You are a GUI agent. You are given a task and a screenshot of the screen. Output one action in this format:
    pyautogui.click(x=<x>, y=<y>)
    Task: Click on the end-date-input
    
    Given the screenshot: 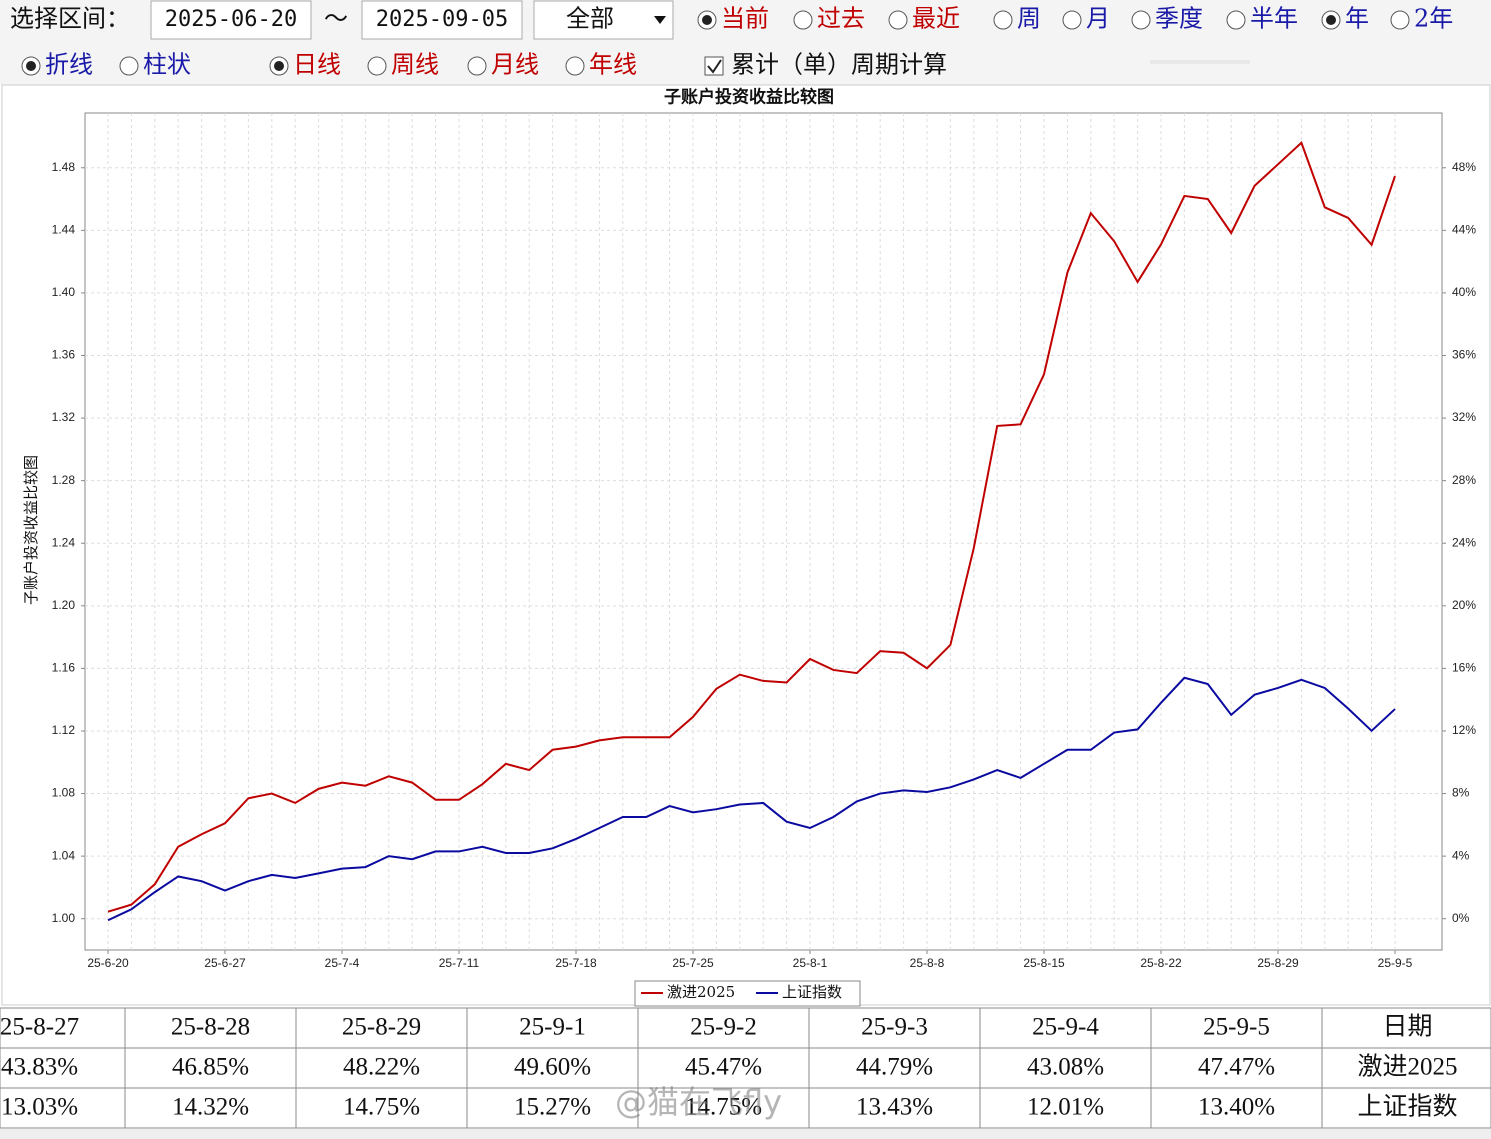 What is the action you would take?
    pyautogui.click(x=442, y=20)
    